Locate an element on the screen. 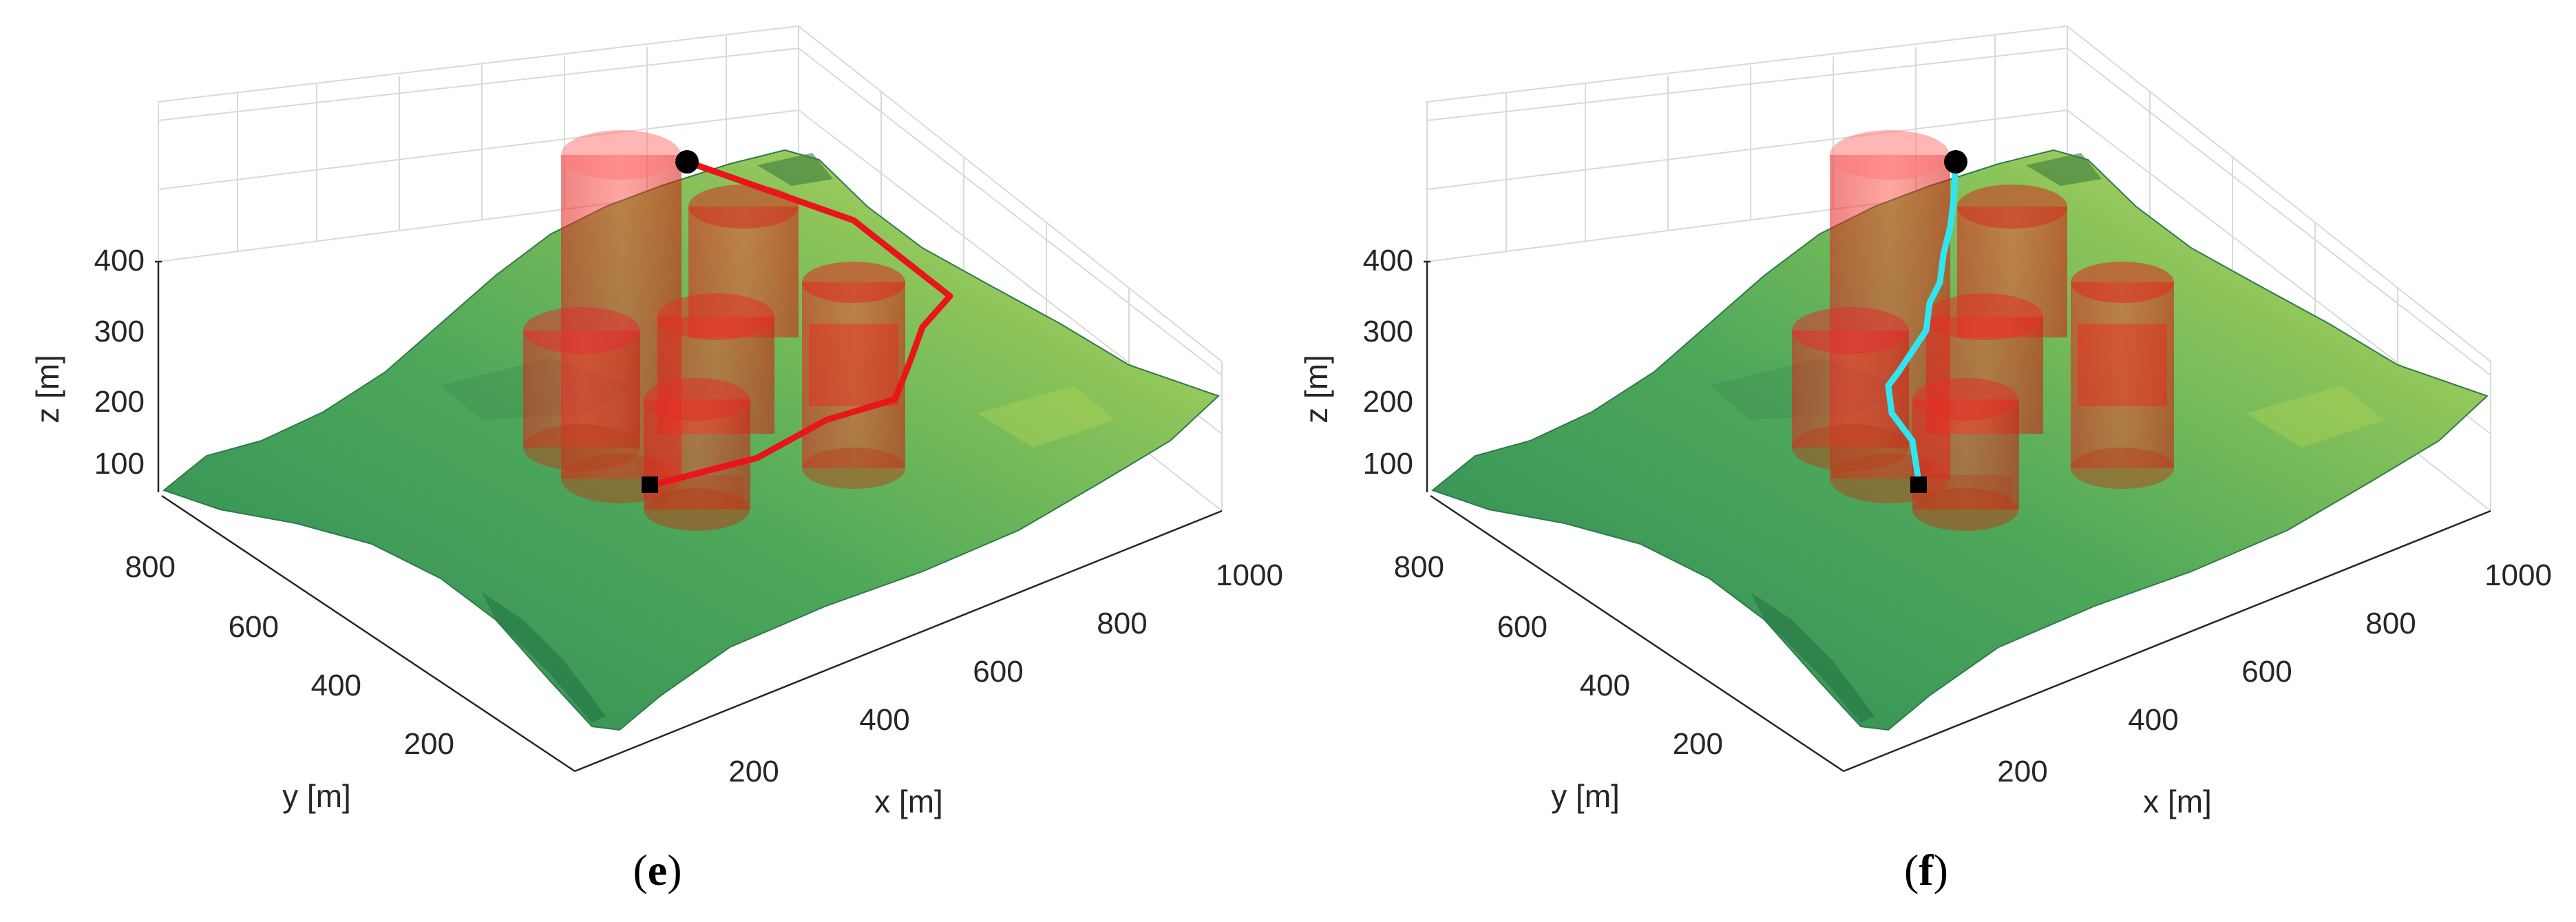  z-ticks-e: 400 300 200 100 is located at coordinates (120, 362).